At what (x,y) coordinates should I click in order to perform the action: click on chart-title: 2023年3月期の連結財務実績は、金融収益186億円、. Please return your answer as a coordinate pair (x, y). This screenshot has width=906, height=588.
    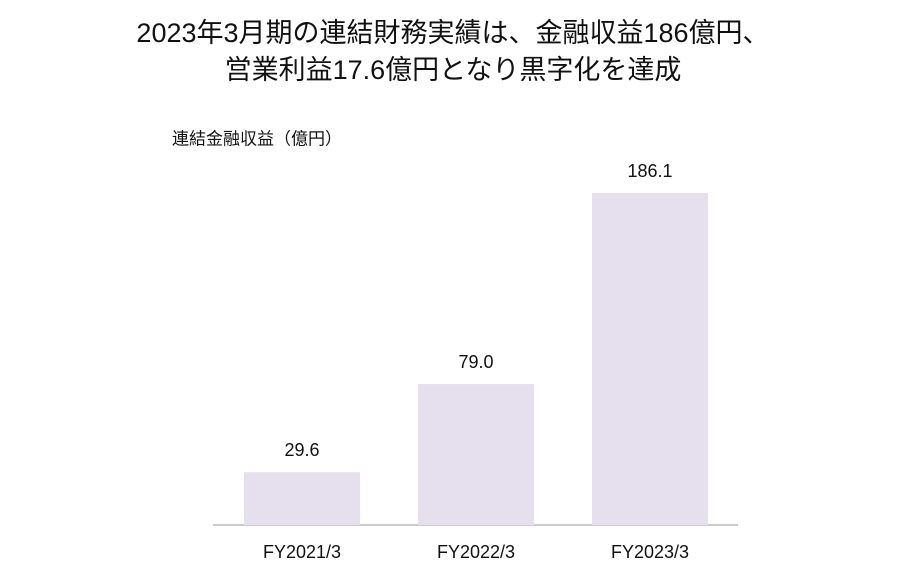
    Looking at the image, I should click on (452, 33).